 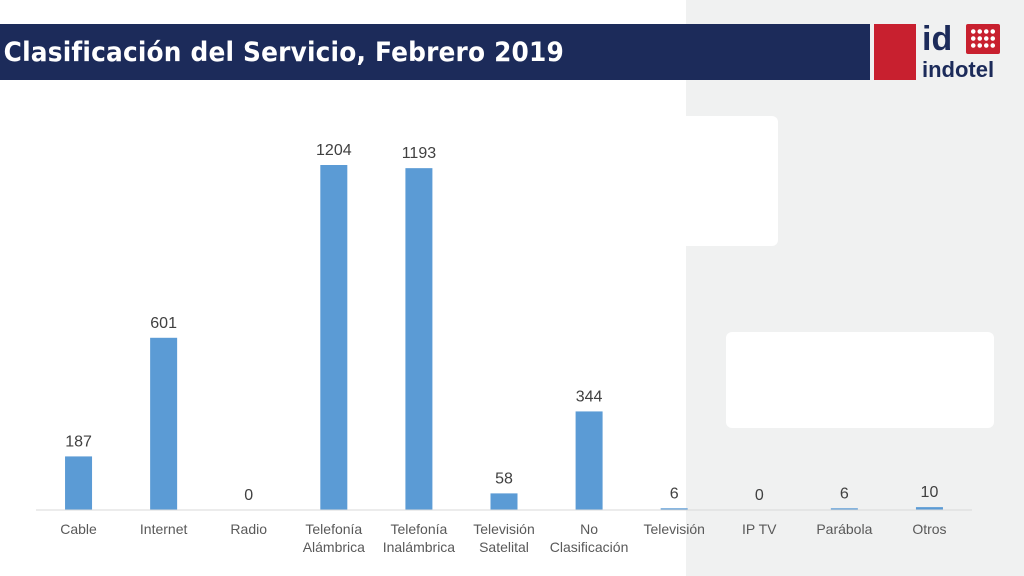 What do you see at coordinates (248, 529) in the screenshot?
I see `category-label-2-0: Radio` at bounding box center [248, 529].